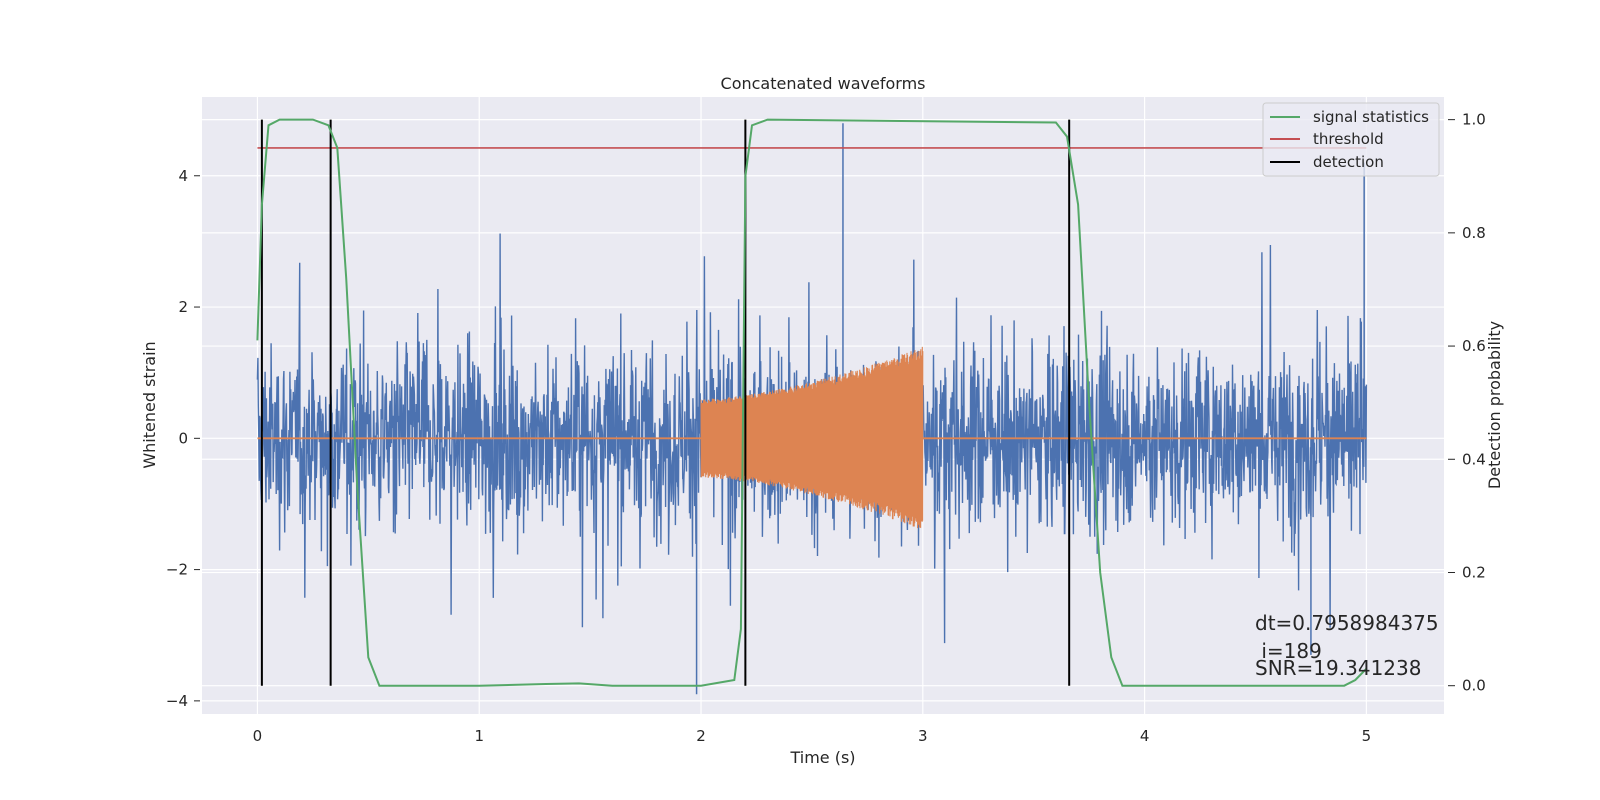 The width and height of the screenshot is (1600, 800). I want to click on legend-frame, so click(1351, 139).